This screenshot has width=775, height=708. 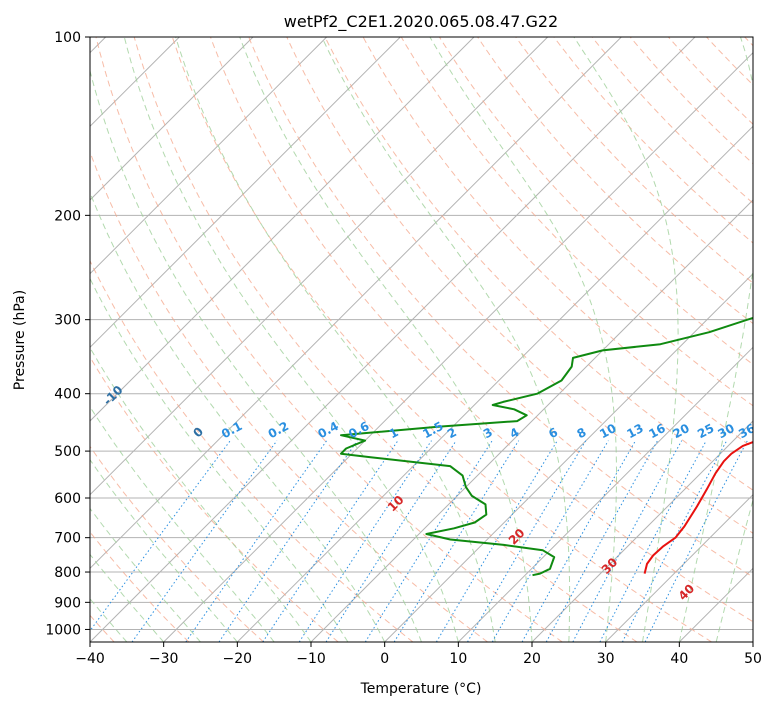 I want to click on mixing-ratio-label: 36, so click(x=746, y=431).